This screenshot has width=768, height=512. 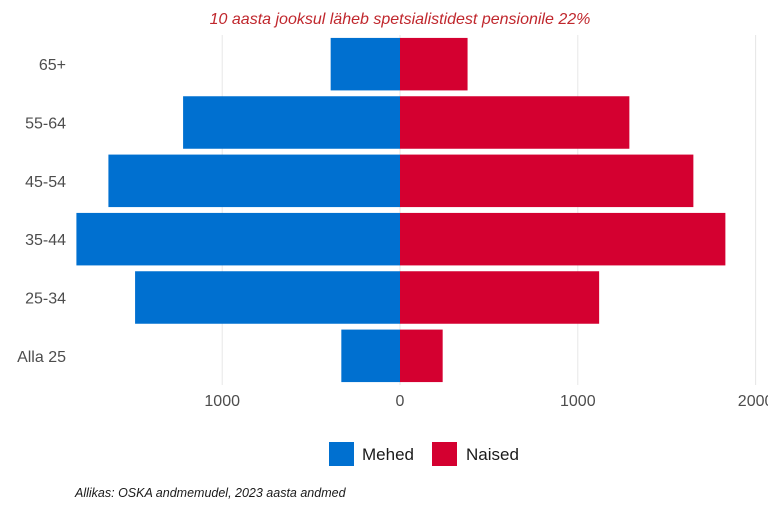 I want to click on legend: Mehed Naised, so click(x=424, y=454).